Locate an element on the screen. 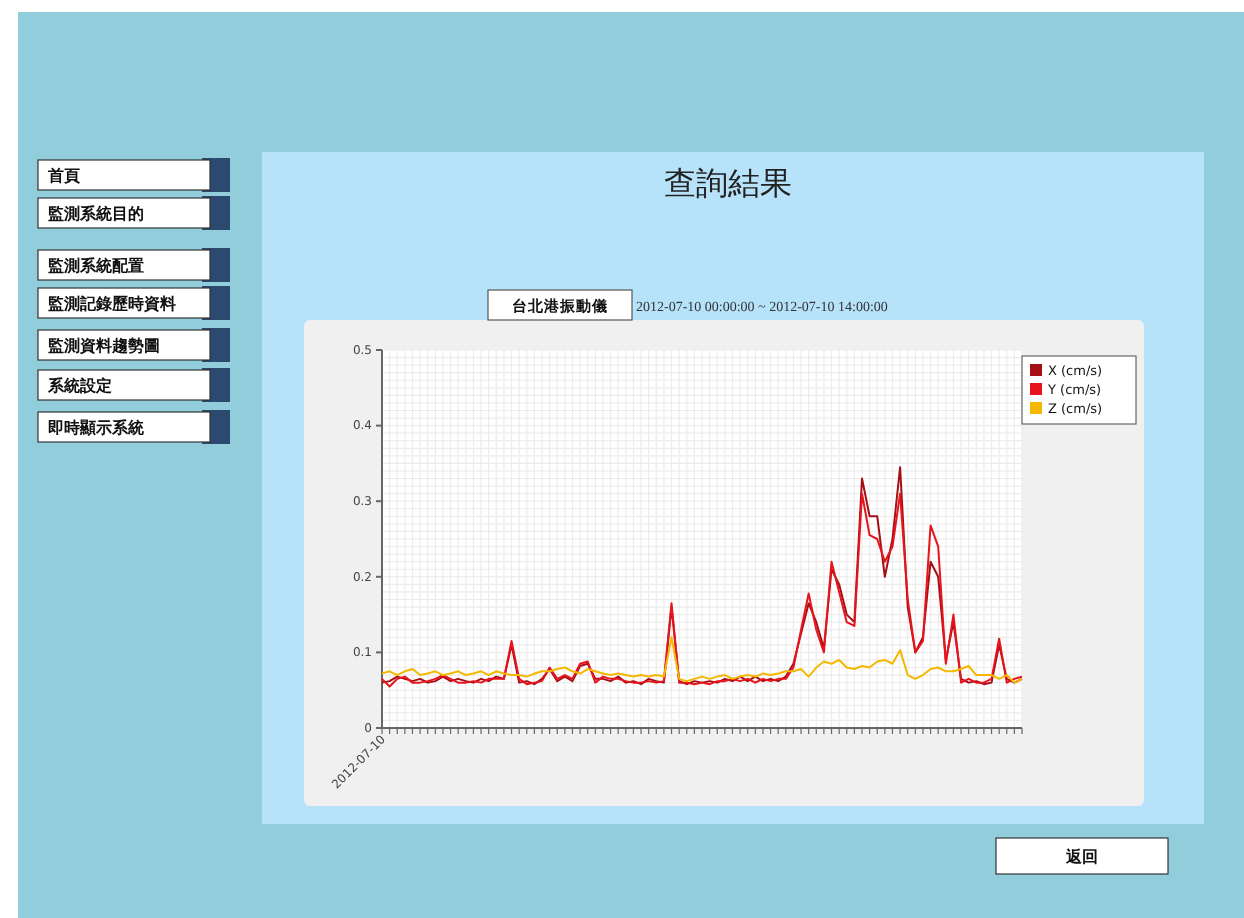 The image size is (1244, 918). chart-title: 查詢結果 is located at coordinates (728, 184).